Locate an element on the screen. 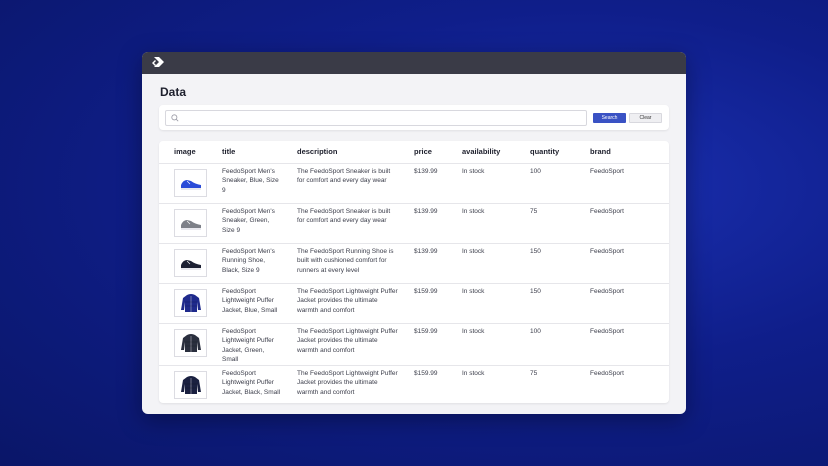 The width and height of the screenshot is (828, 466). app-logo-icon is located at coordinates (158, 62).